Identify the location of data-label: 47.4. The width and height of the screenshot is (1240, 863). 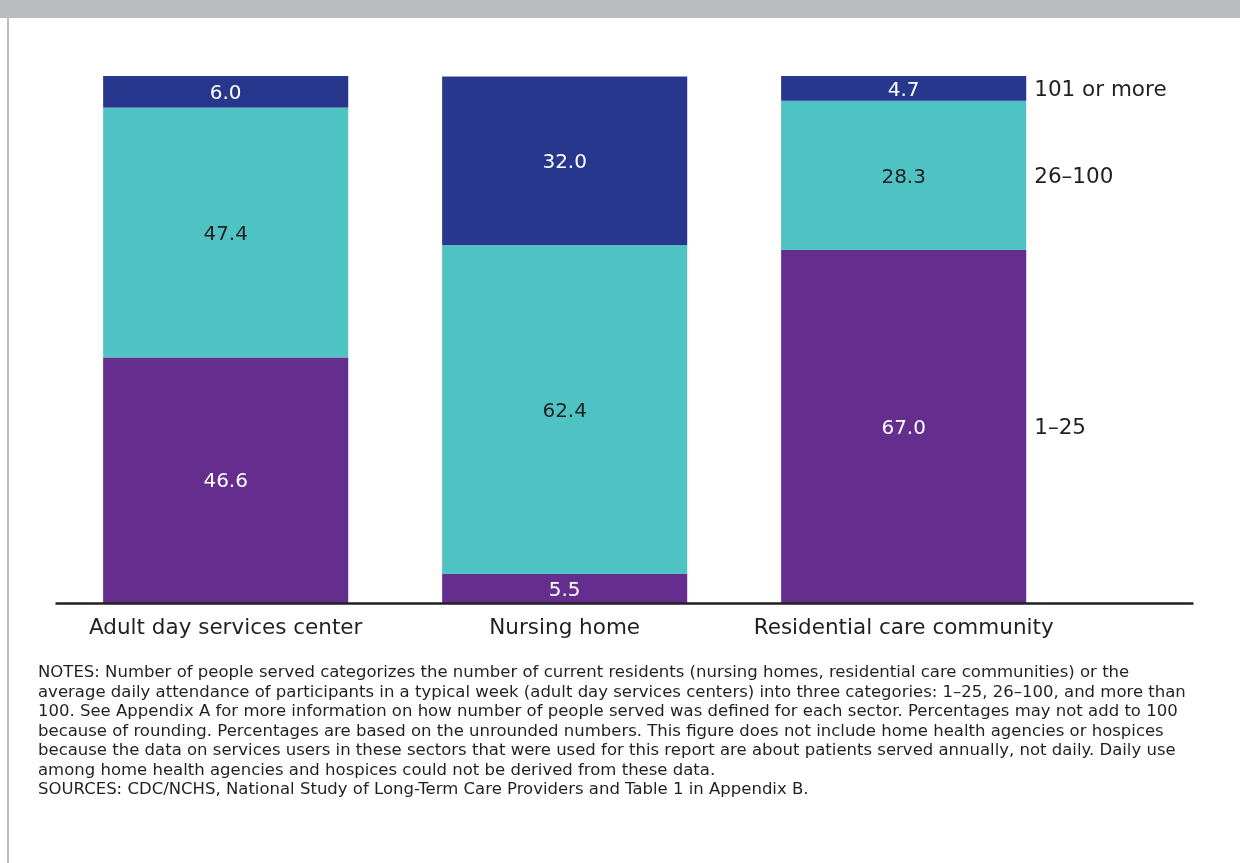
(225, 232).